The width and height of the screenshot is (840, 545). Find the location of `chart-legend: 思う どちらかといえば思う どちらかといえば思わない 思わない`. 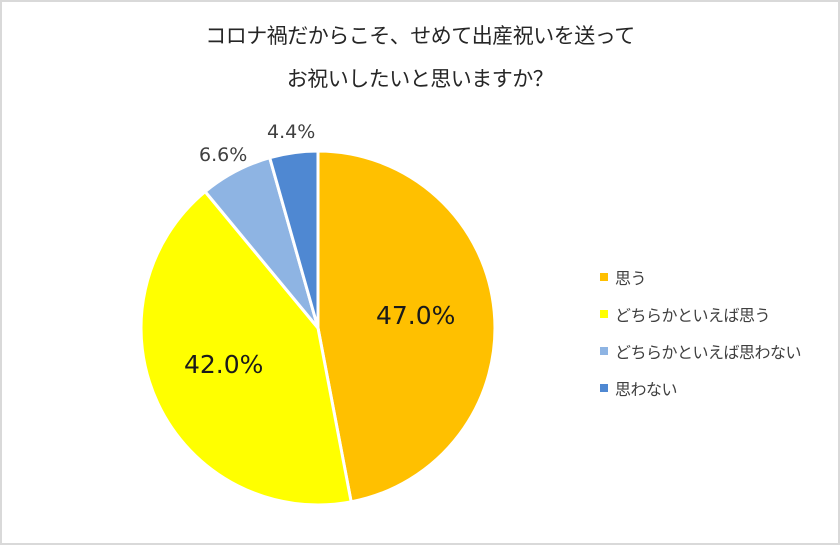

chart-legend: 思う どちらかといえば思う どちらかといえば思わない 思わない is located at coordinates (701, 332).